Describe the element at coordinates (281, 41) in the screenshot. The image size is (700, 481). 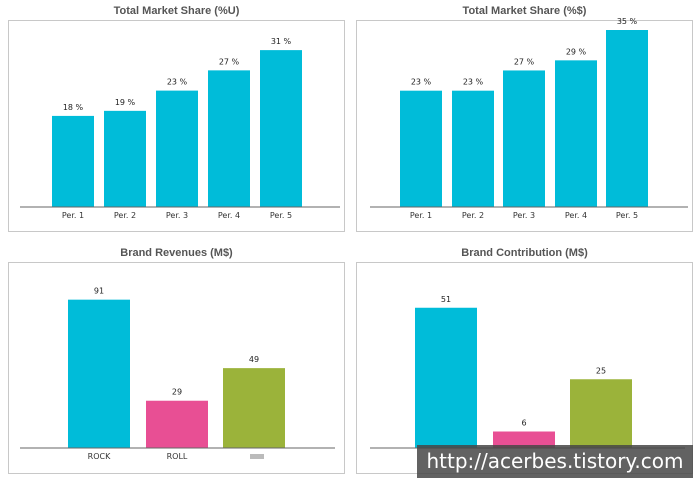
I see `chart-1-data-label-5: 31 %` at that location.